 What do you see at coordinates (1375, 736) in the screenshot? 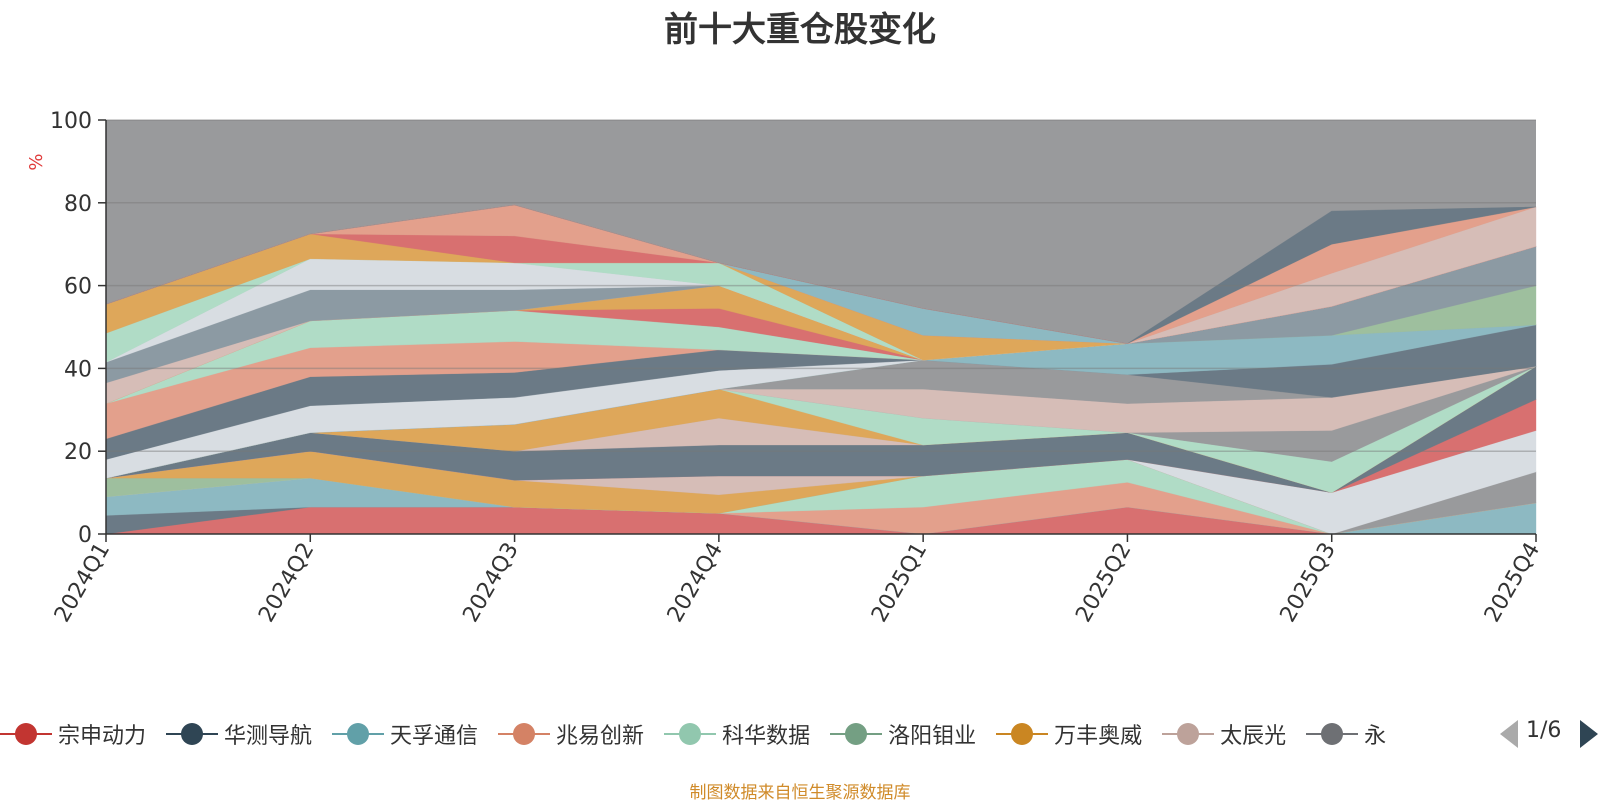
I see `legend-label: 永` at bounding box center [1375, 736].